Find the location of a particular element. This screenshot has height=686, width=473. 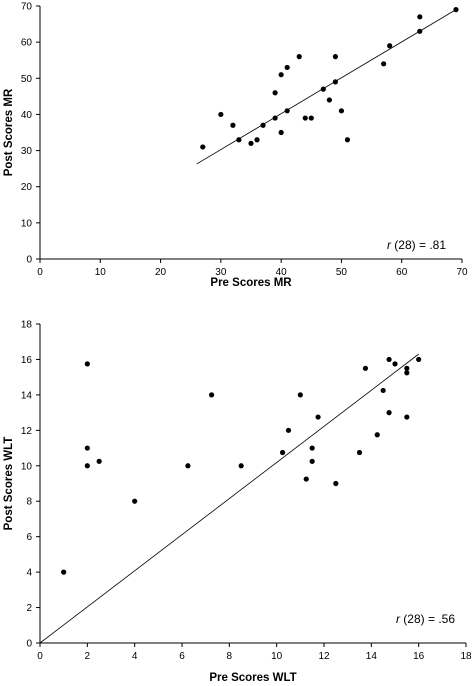

correlation-annotation: r (28) = .81 is located at coordinates (416, 245).